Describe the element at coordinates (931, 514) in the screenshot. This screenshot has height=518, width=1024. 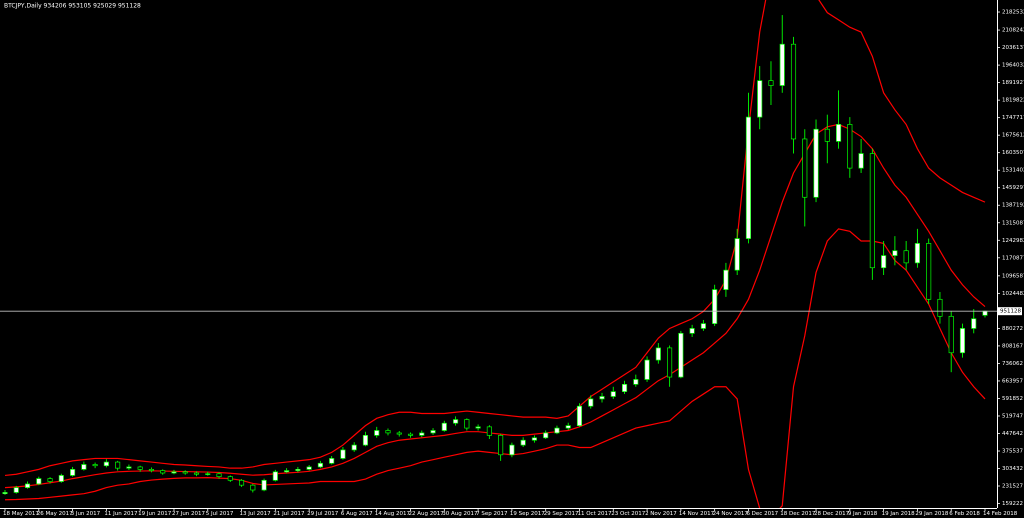
I see `x-tick-label: 29 Jan 2018` at that location.